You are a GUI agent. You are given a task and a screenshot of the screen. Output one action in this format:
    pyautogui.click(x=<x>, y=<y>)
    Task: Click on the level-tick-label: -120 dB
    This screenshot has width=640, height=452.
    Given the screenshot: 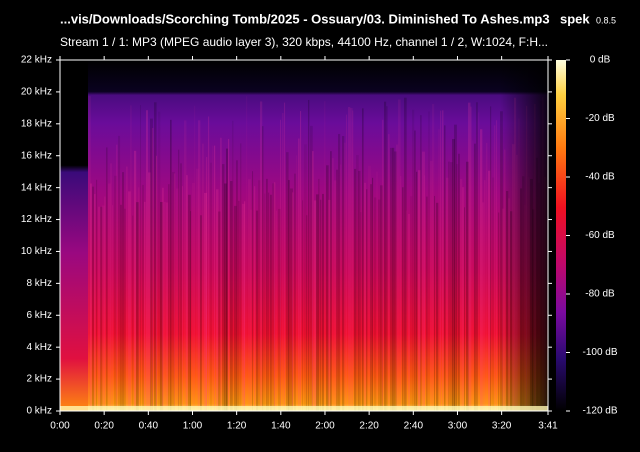 What is the action you would take?
    pyautogui.click(x=599, y=411)
    